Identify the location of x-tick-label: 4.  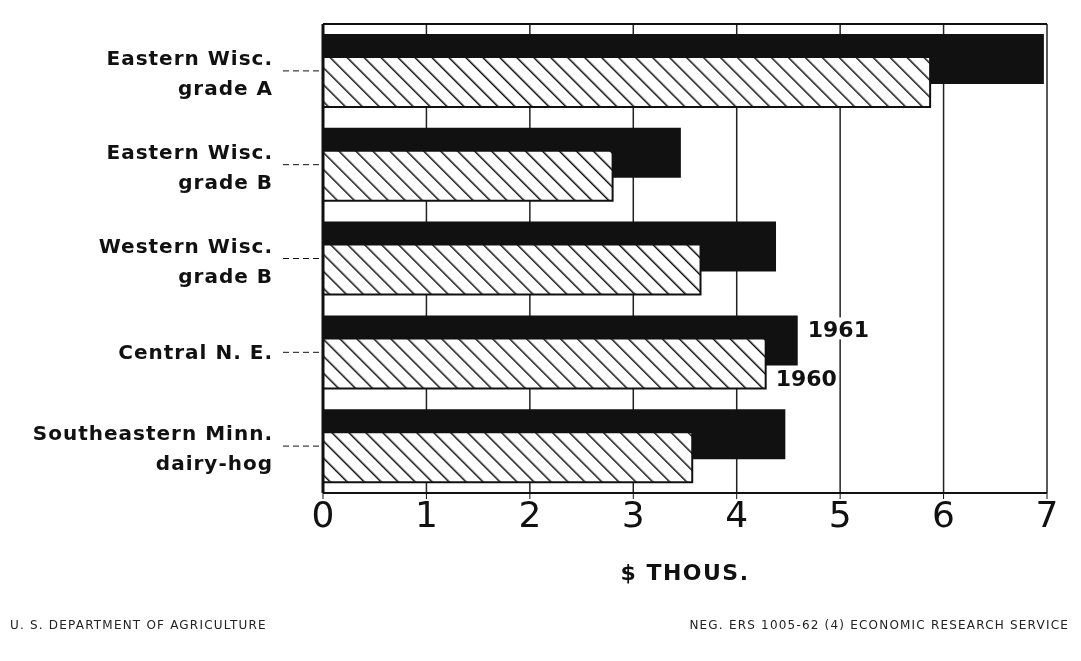
(737, 514).